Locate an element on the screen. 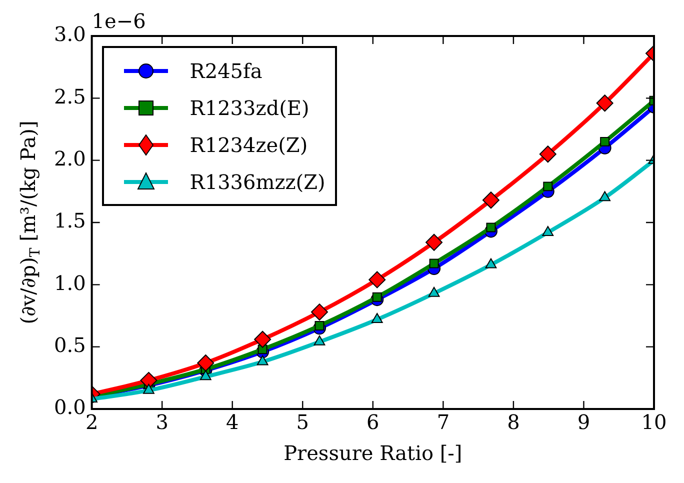 The image size is (684, 483). y-tick-label: 0.5 is located at coordinates (70, 345).